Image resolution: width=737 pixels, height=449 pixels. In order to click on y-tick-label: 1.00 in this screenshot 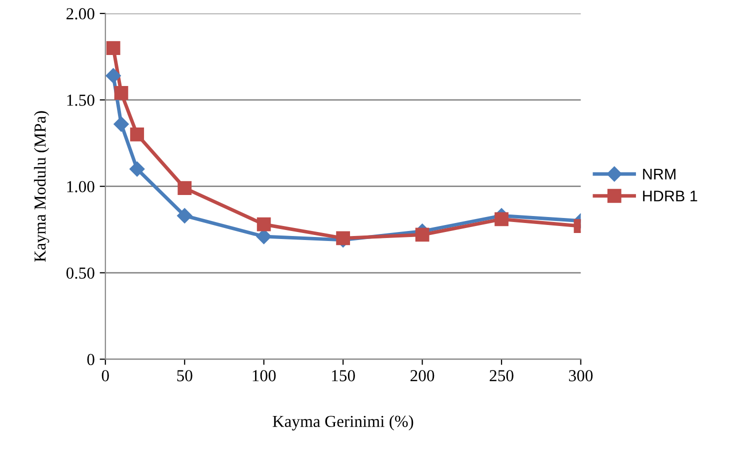, I will do `click(80, 186)`.